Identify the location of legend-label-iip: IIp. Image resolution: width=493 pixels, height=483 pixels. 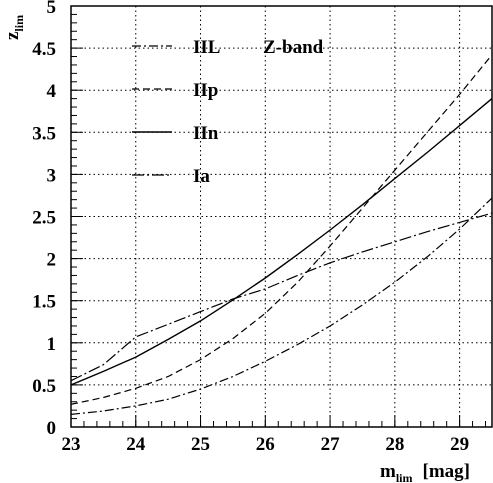
(205, 90).